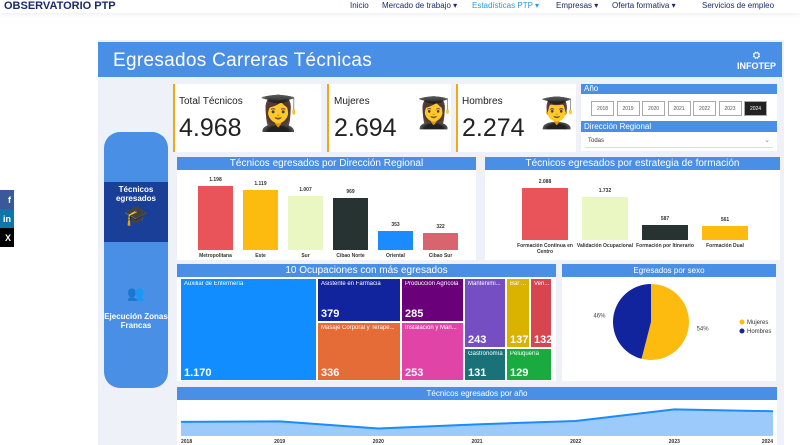  What do you see at coordinates (305, 190) in the screenshot?
I see `bar-value-label: 1.007` at bounding box center [305, 190].